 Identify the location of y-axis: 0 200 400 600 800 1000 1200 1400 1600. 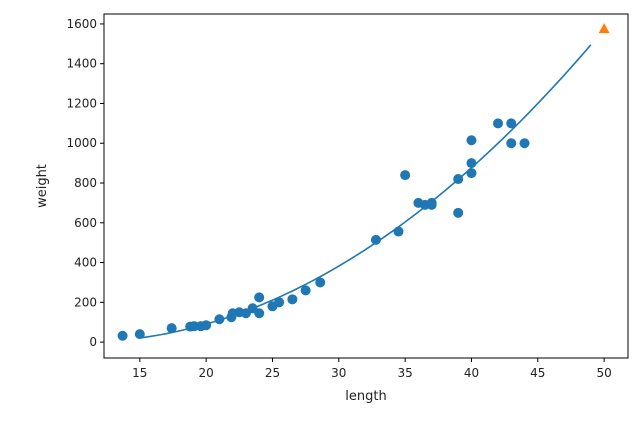
(85, 183).